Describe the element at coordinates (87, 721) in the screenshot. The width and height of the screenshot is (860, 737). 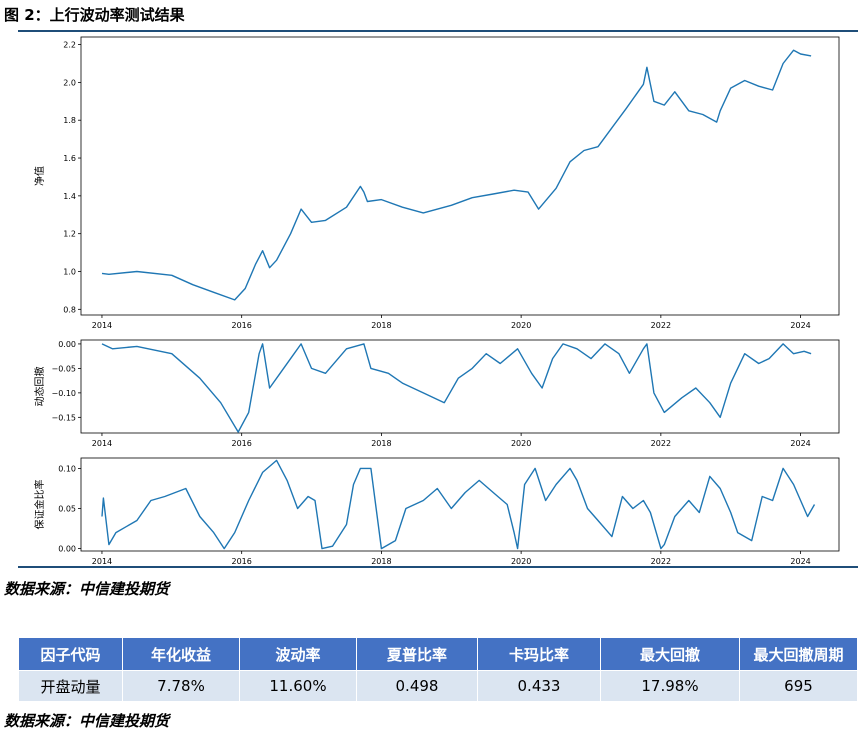
I see `table-source-note: 数据来源：中信建投期货` at that location.